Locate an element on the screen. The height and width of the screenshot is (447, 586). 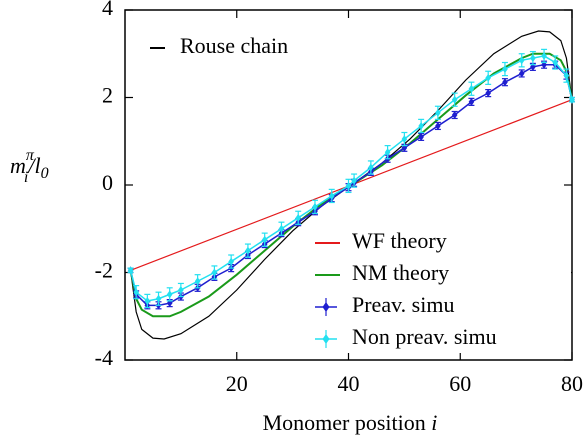
y-tick-label: 0 is located at coordinates (107, 182).